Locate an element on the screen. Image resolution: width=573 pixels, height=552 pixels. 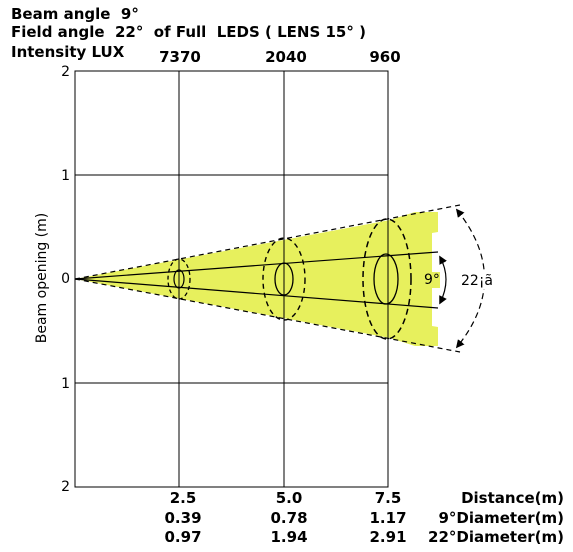
row-label-field-diameter: 22°Diameter(m) is located at coordinates (496, 537).